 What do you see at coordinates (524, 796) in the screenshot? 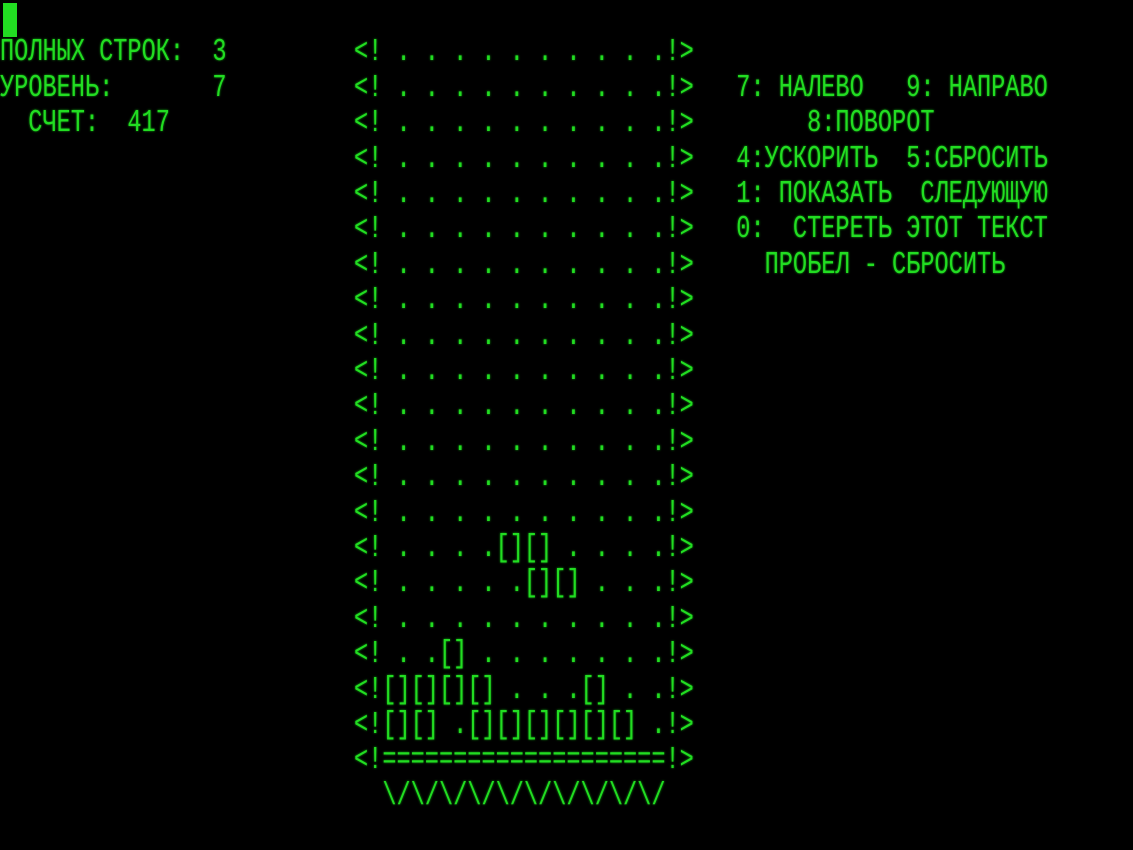
I see `board-base: \/\/\/\/\/\/\/\/\/\/` at bounding box center [524, 796].